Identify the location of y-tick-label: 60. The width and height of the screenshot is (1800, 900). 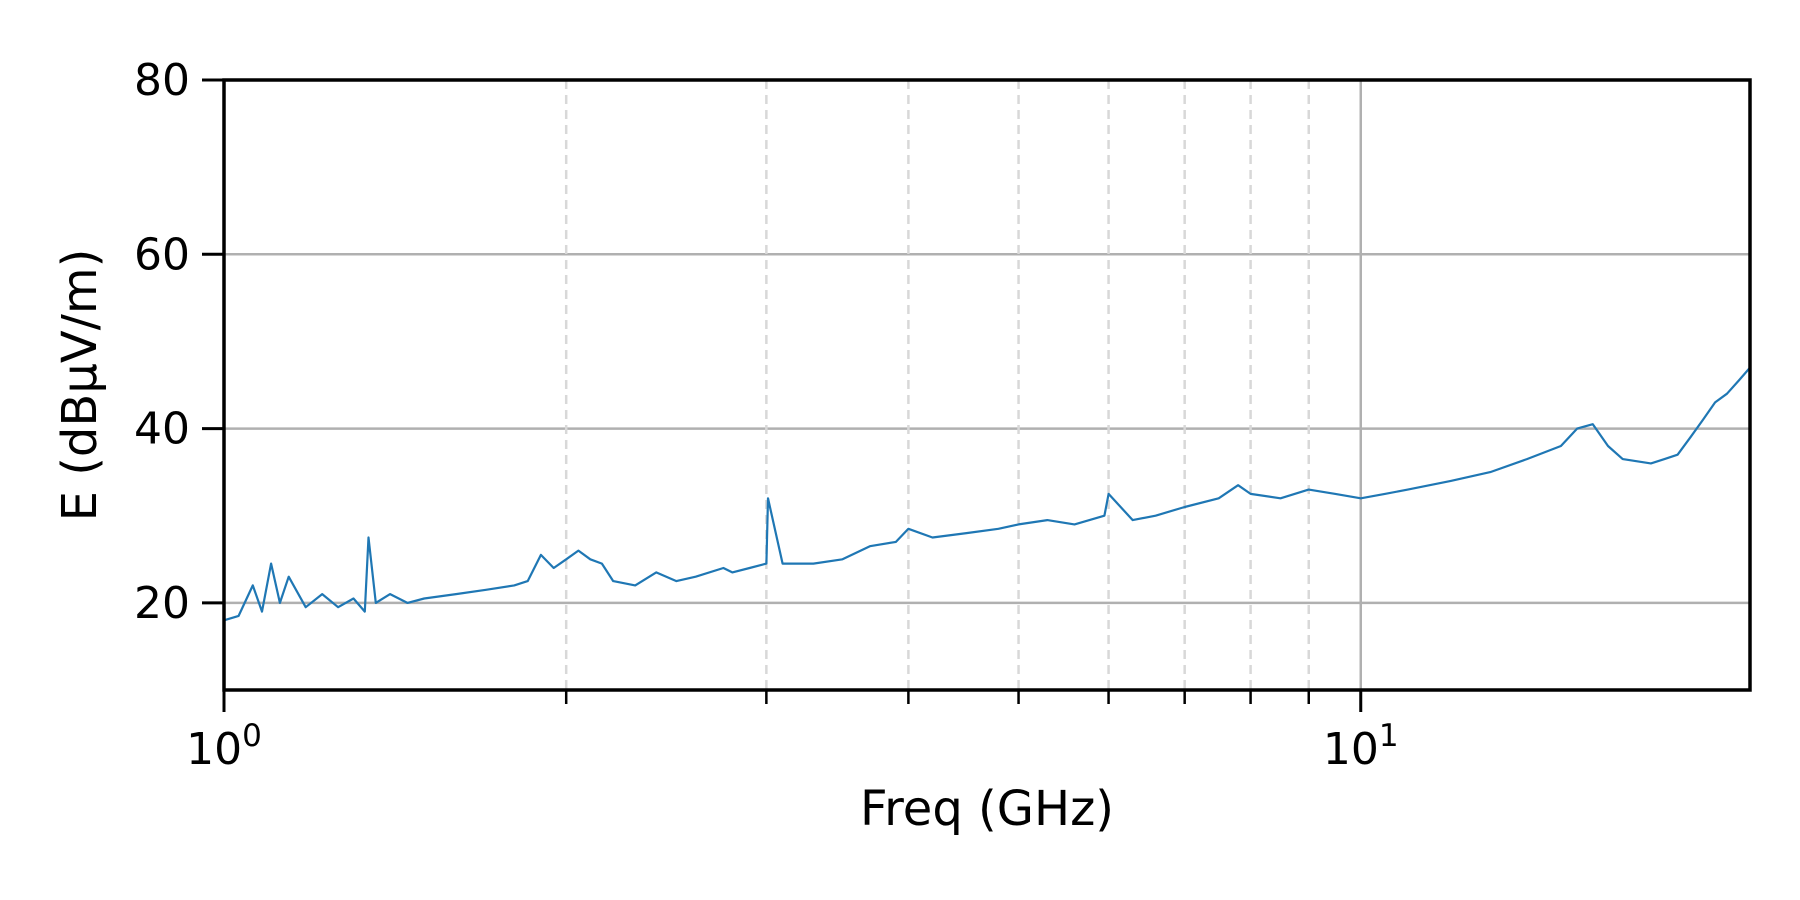
(162, 254).